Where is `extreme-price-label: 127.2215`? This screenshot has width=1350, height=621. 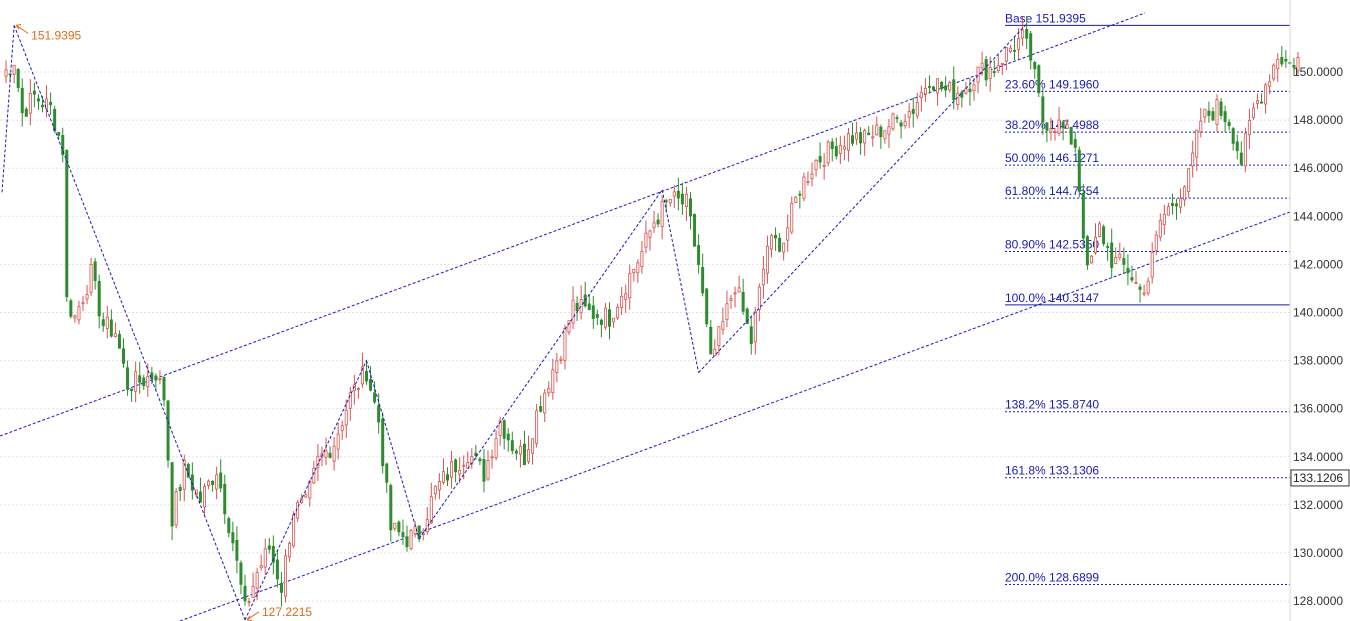 extreme-price-label: 127.2215 is located at coordinates (287, 612).